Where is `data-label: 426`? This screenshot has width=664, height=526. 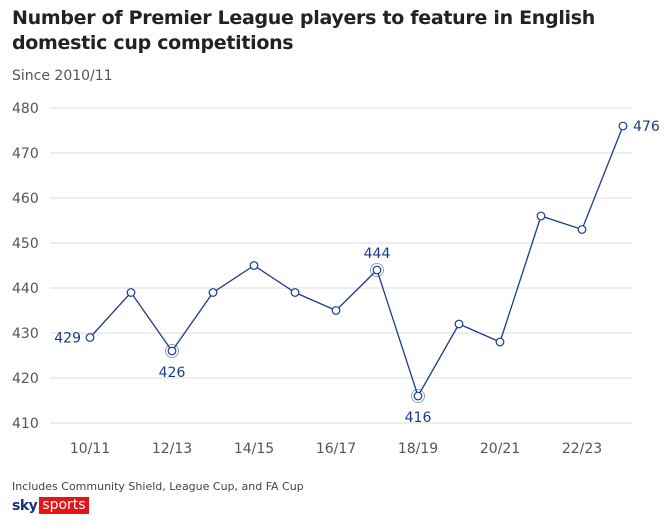 data-label: 426 is located at coordinates (172, 373).